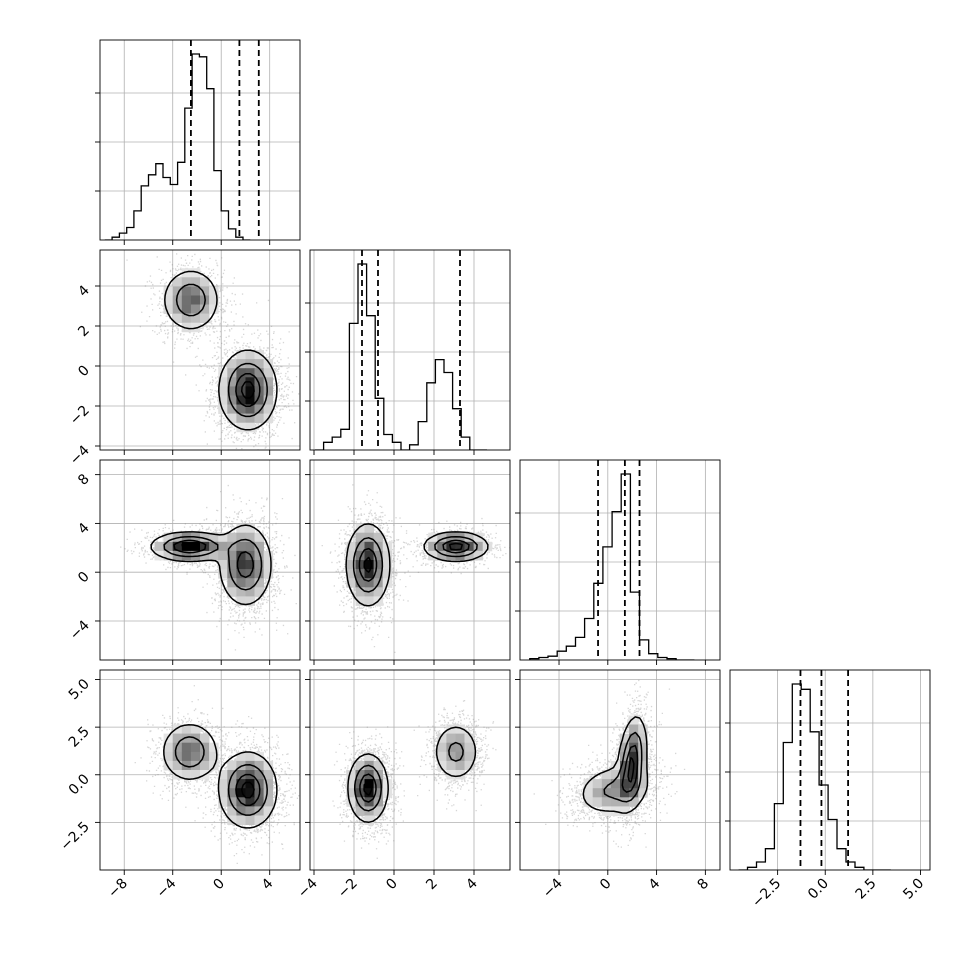 The image size is (970, 970). What do you see at coordinates (84, 529) in the screenshot?
I see `y-tick-label: 4` at bounding box center [84, 529].